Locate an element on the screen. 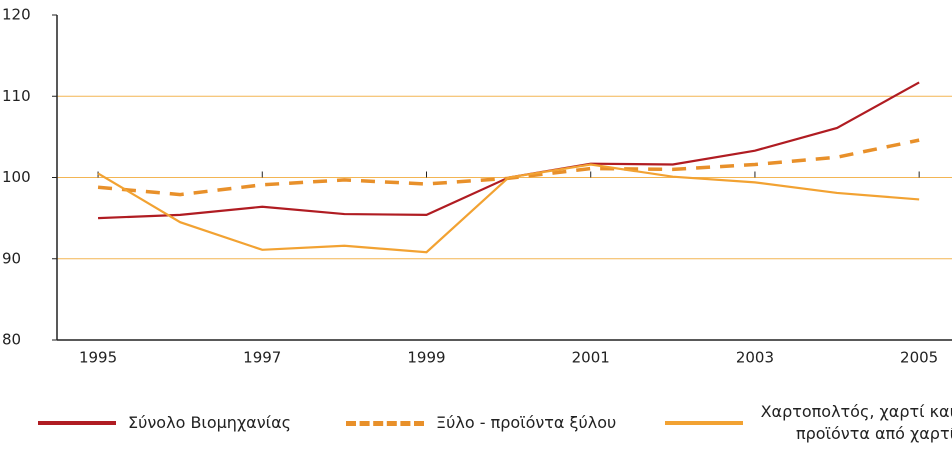 This screenshot has width=952, height=450. series-line is located at coordinates (508, 167).